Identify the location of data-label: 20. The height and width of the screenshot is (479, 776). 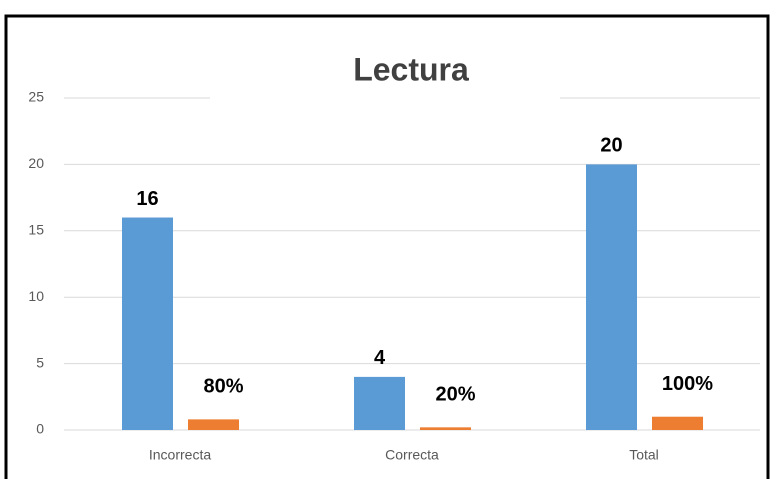
(611, 146).